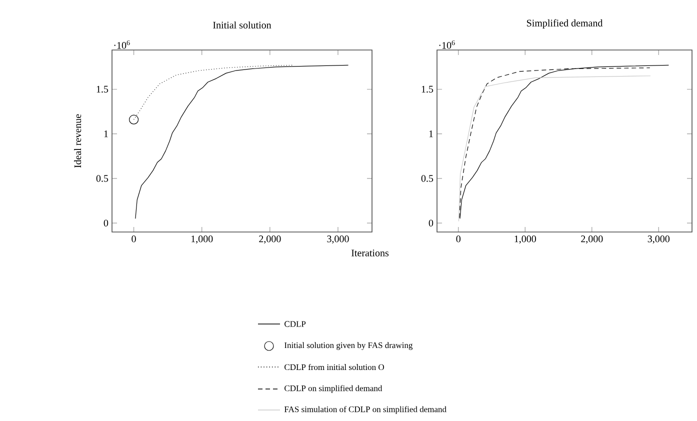  I want to click on chart-title: Initial solution, so click(242, 24).